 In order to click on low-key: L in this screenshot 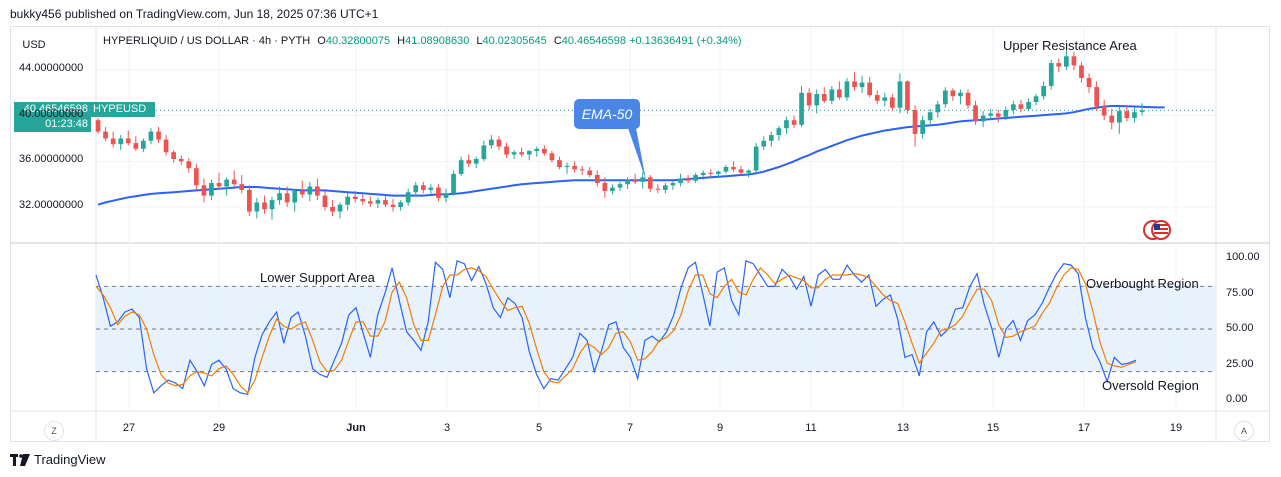, I will do `click(479, 41)`.